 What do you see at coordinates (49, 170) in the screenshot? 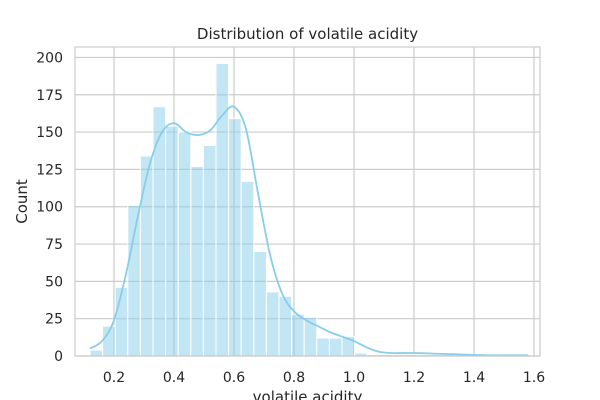
I see `y-tick-label: 125` at bounding box center [49, 170].